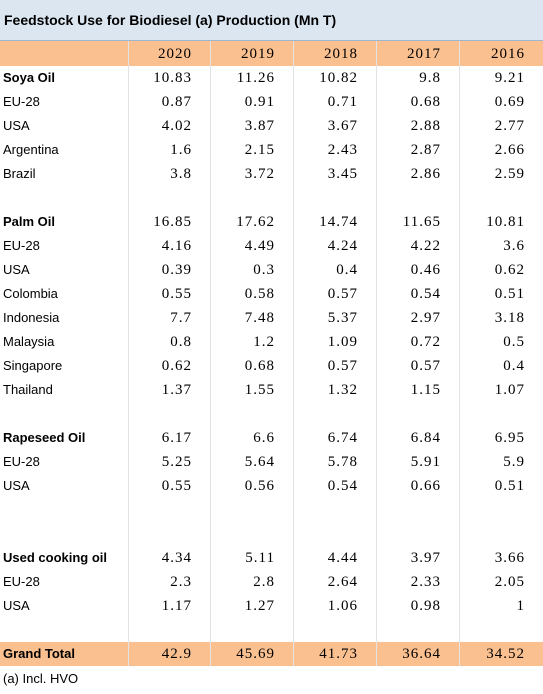  What do you see at coordinates (341, 54) in the screenshot?
I see `column-header: 2018` at bounding box center [341, 54].